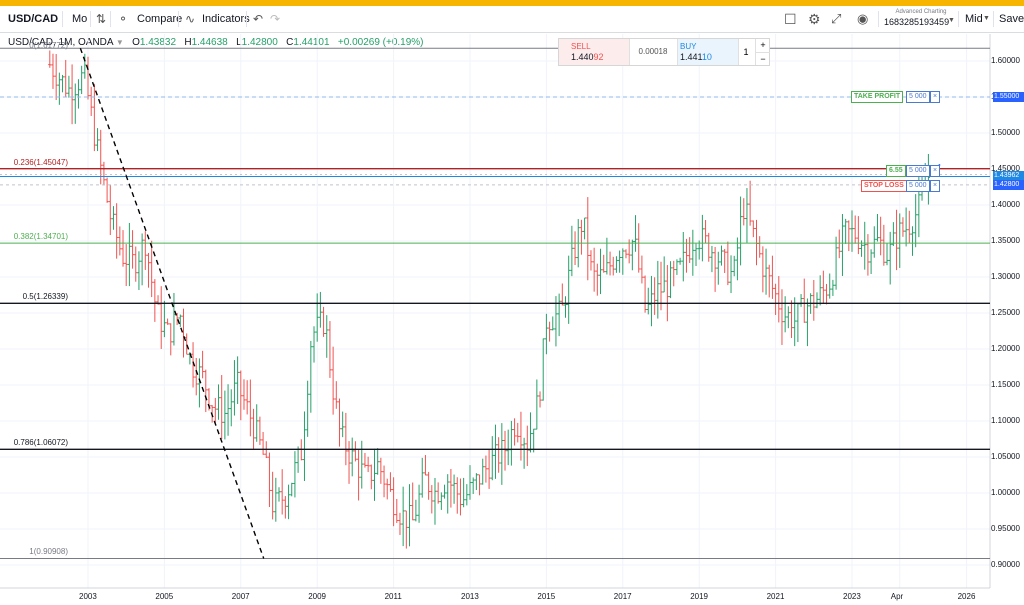 The image size is (1024, 605). I want to click on toolbar-divider, so click(958, 19).